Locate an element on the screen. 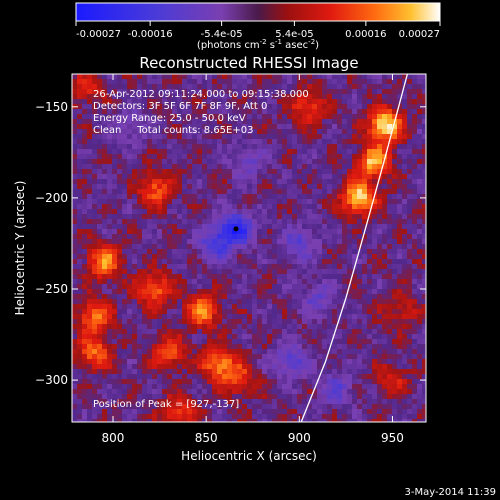 The width and height of the screenshot is (500, 500). y-tick-label: −200 is located at coordinates (51, 198).